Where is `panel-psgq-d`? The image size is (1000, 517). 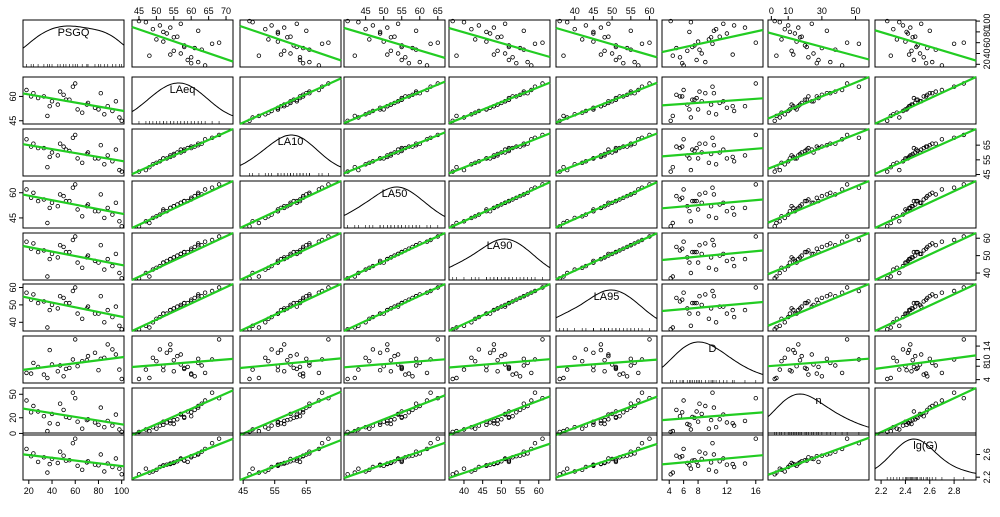 panel-psgq-d is located at coordinates (712, 43).